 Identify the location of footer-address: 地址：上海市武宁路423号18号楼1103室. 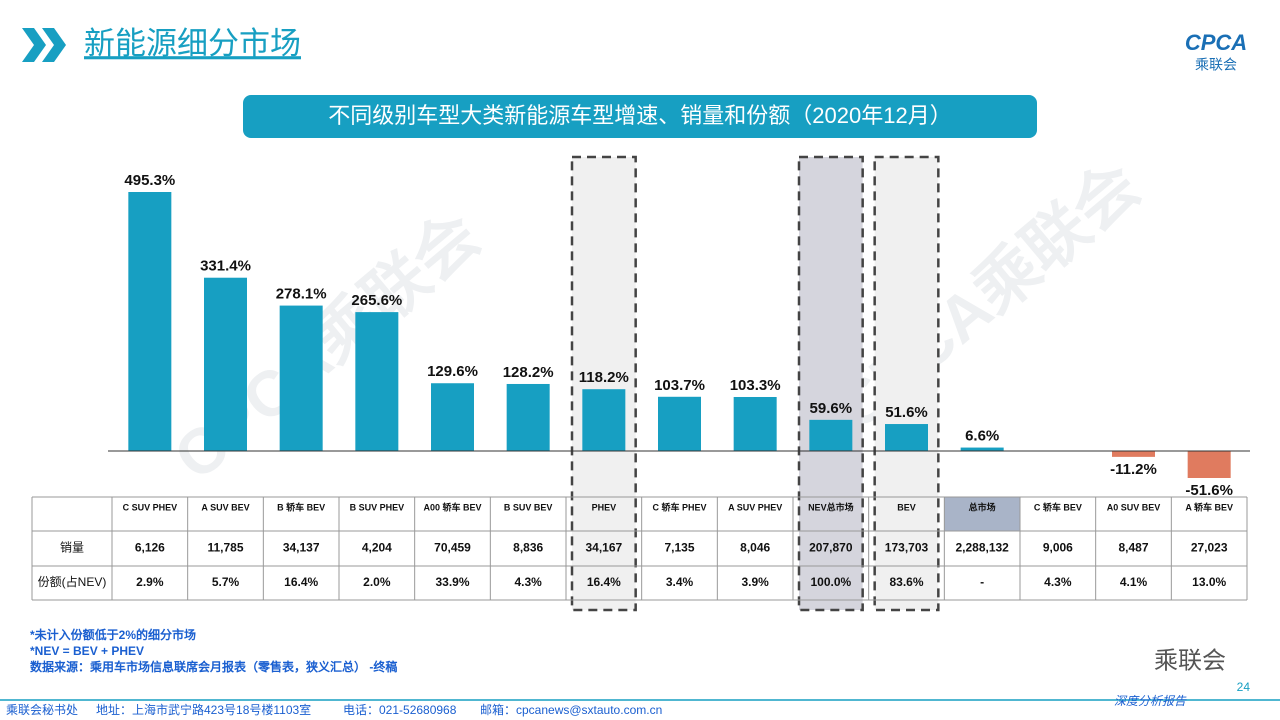
(203, 709).